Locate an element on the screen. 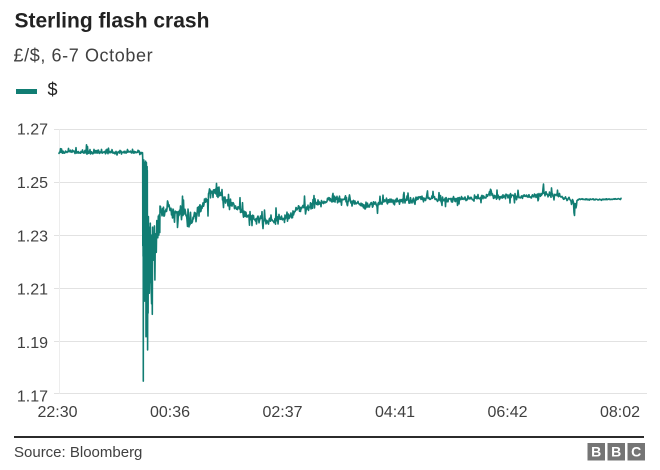 The width and height of the screenshot is (660, 470). svg-text: Source: Bloomberg is located at coordinates (78, 452).